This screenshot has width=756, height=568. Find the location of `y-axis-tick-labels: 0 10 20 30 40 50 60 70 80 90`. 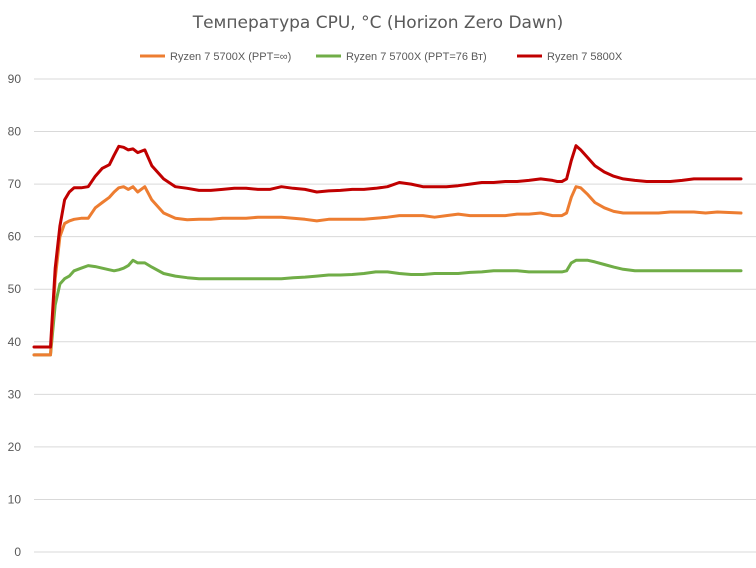

y-axis-tick-labels: 0 10 20 30 40 50 60 70 80 90 is located at coordinates (15, 315).